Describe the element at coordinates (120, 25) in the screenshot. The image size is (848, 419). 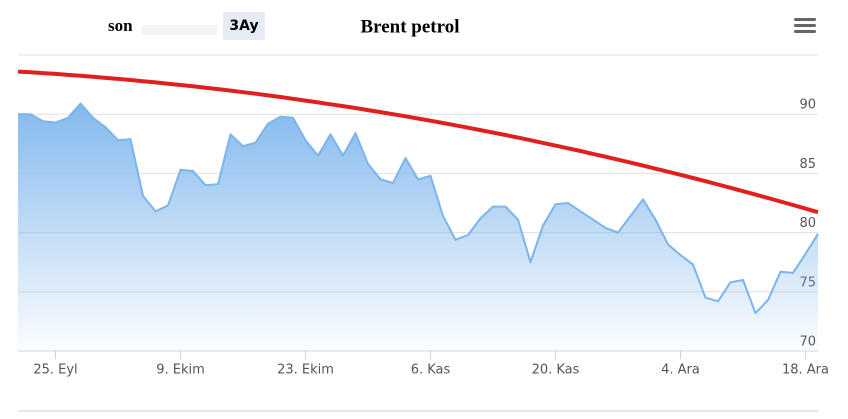
I see `range-label: son` at that location.